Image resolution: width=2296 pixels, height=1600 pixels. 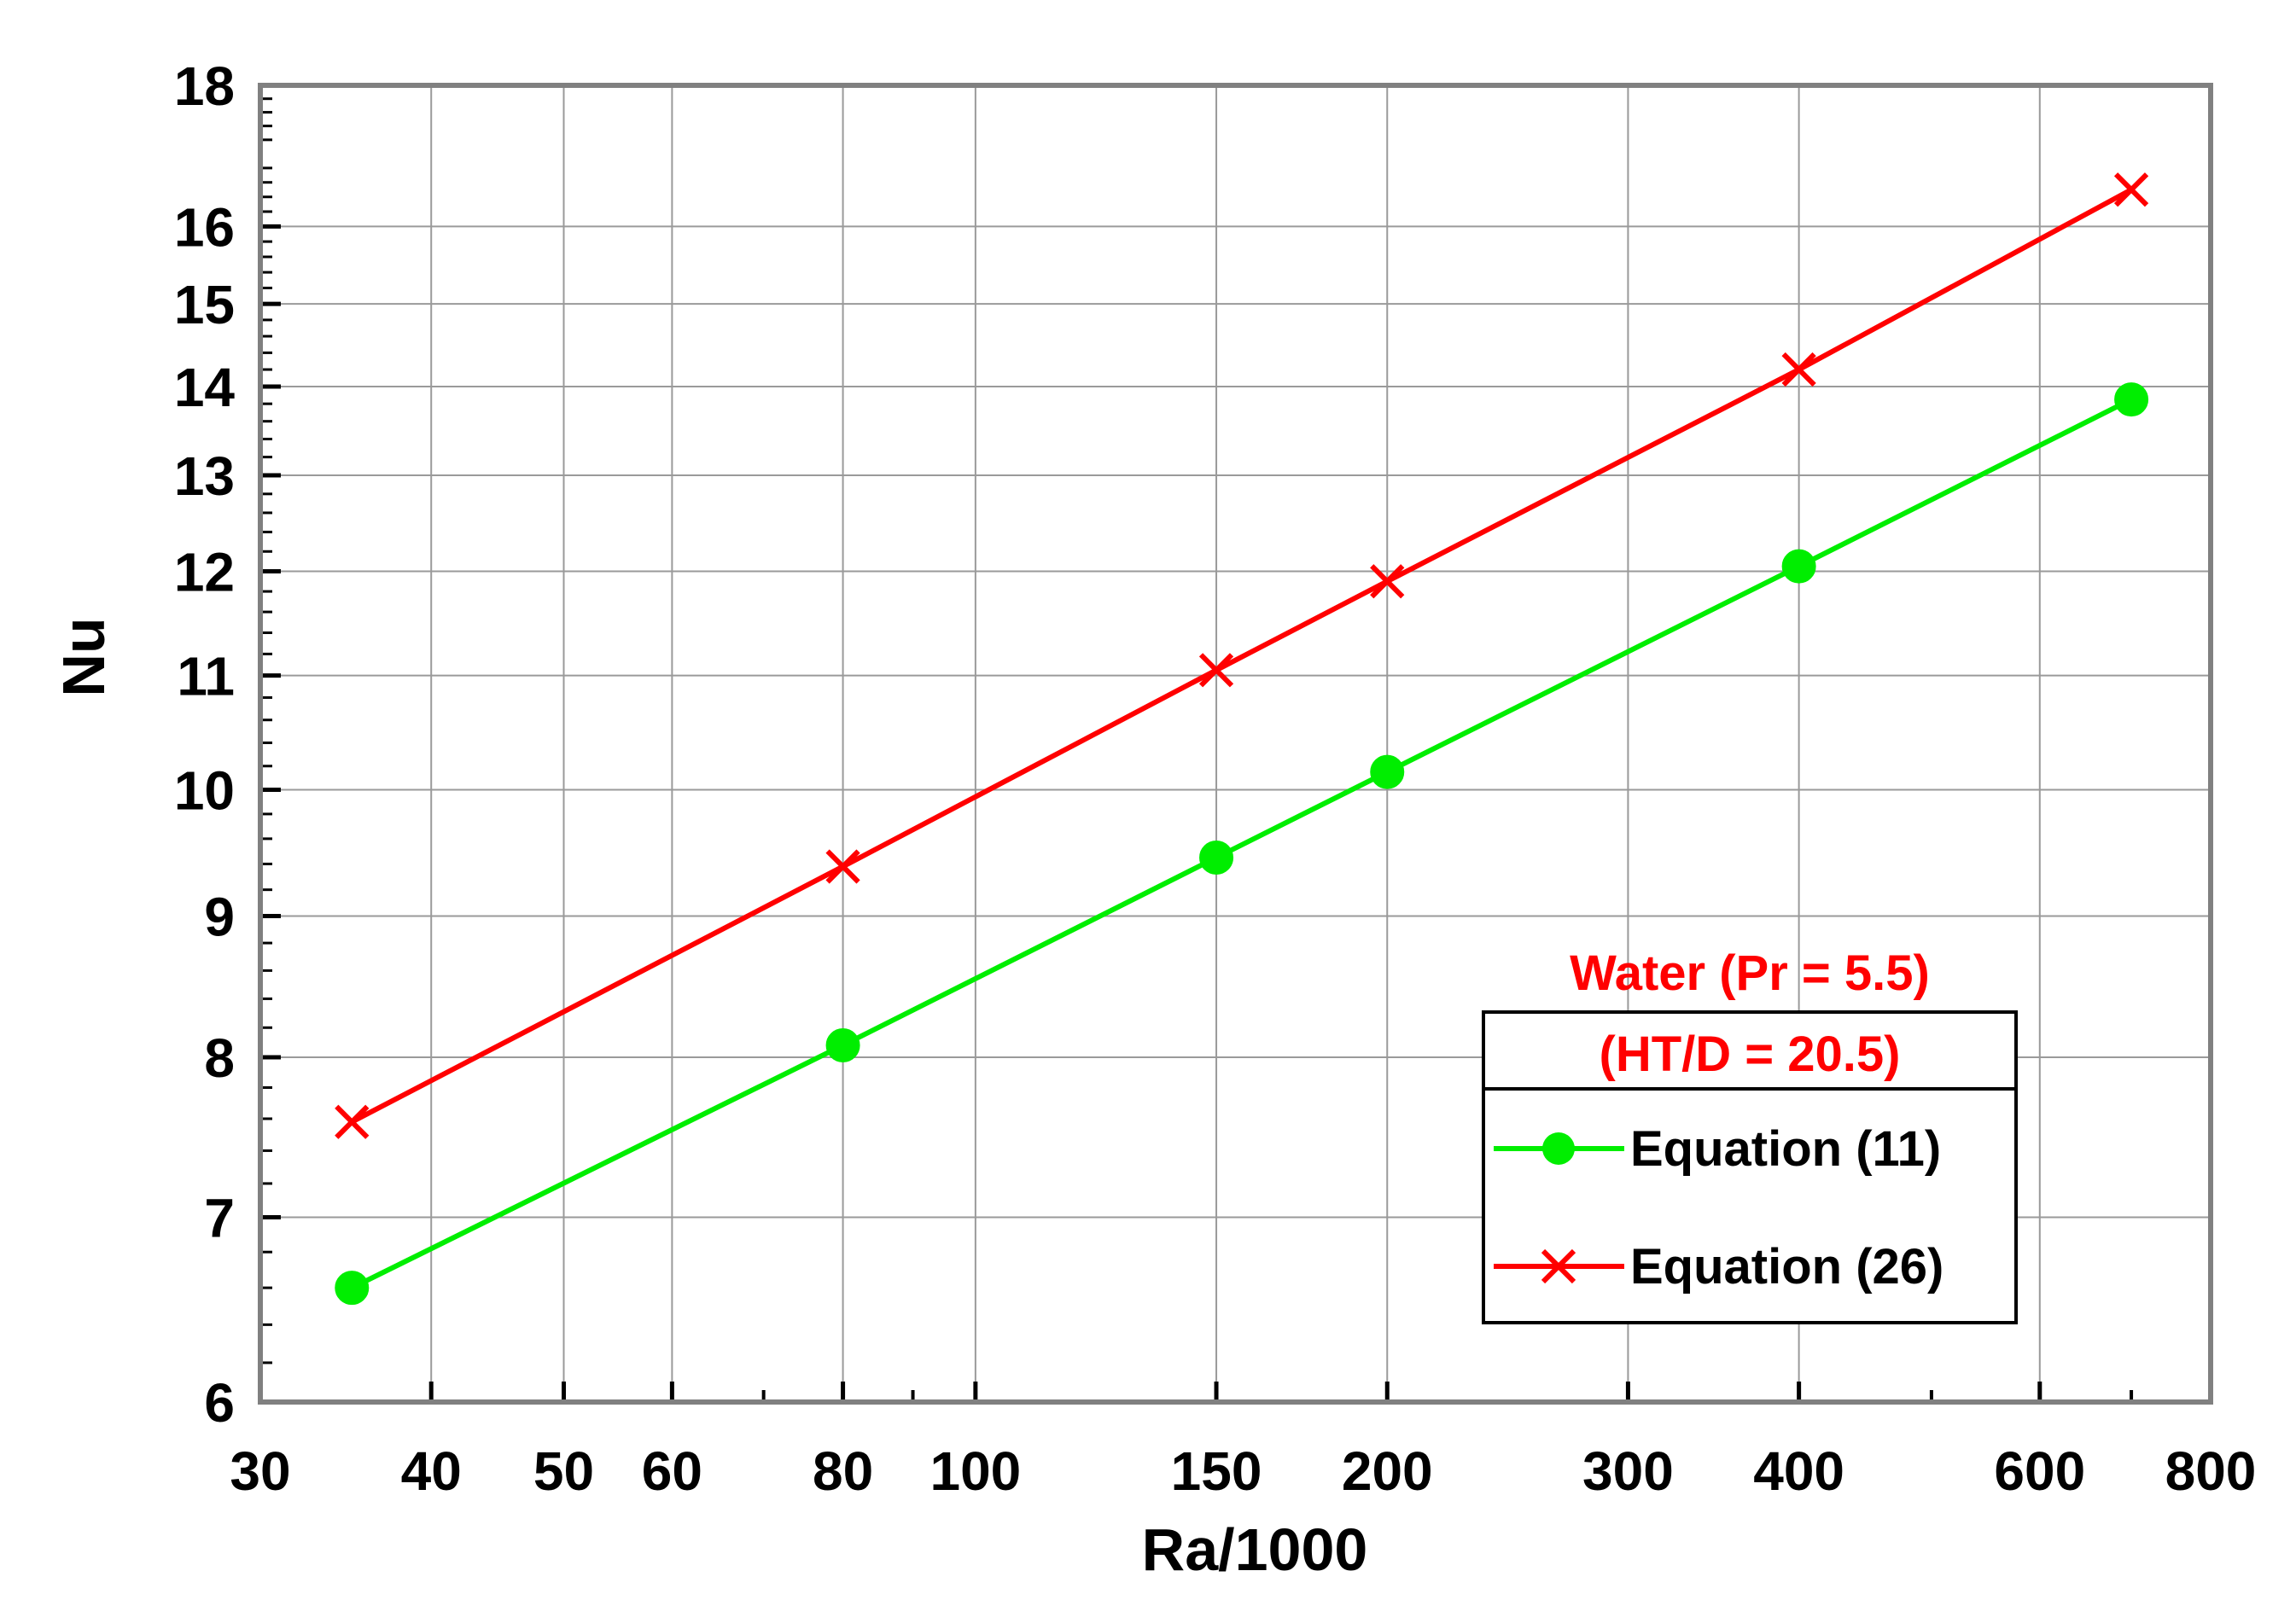 I want to click on legend-entries: Equation (11) Equation (26), so click(x=1719, y=1208).